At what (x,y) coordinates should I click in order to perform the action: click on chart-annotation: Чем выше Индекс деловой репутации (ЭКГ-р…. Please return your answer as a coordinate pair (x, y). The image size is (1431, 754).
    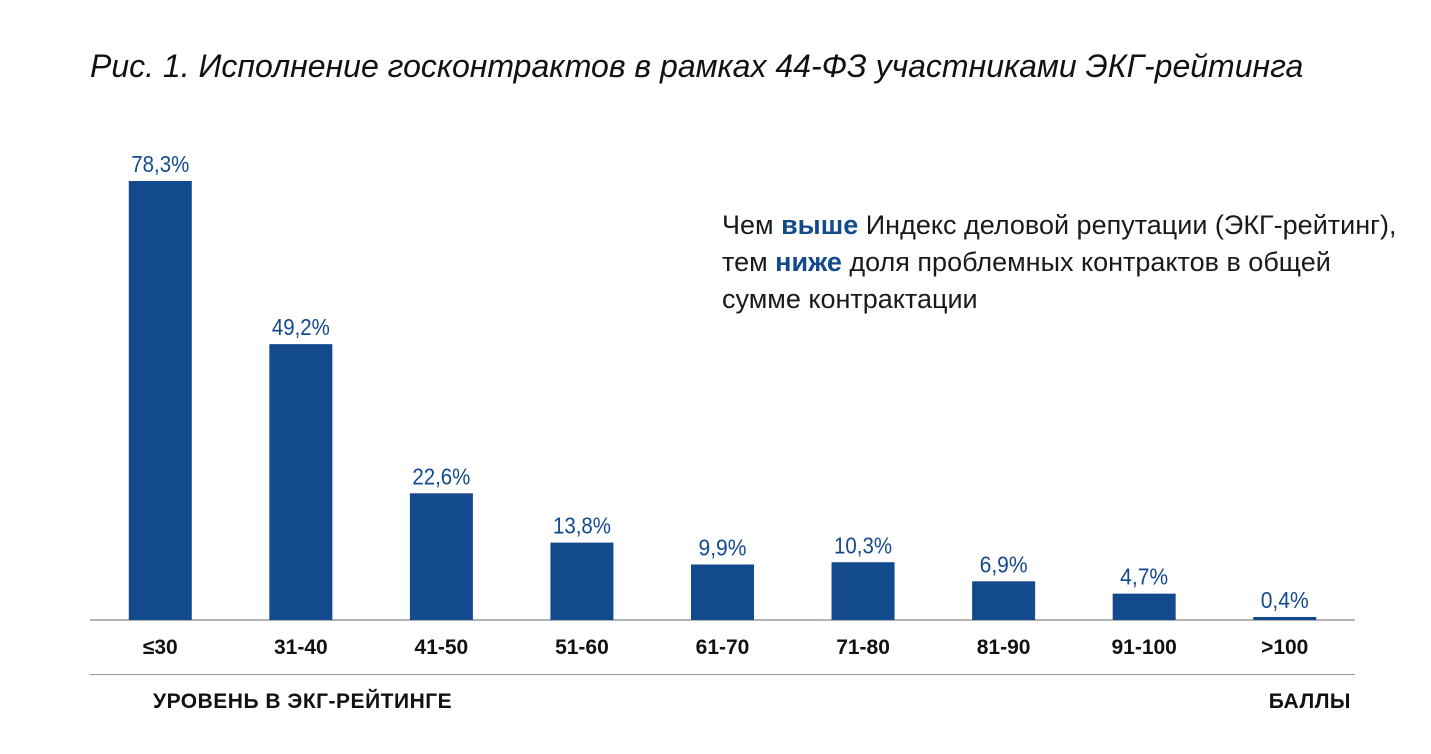
    Looking at the image, I should click on (1062, 262).